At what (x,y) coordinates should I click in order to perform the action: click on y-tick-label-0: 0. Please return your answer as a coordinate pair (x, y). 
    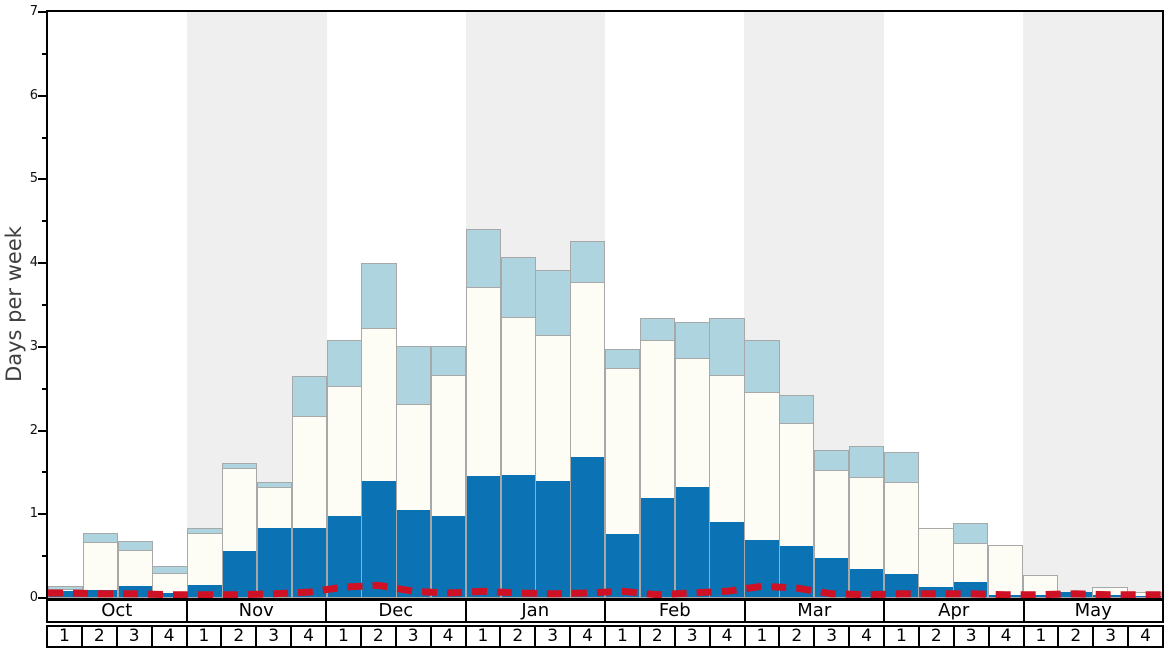
    Looking at the image, I should click on (33, 597).